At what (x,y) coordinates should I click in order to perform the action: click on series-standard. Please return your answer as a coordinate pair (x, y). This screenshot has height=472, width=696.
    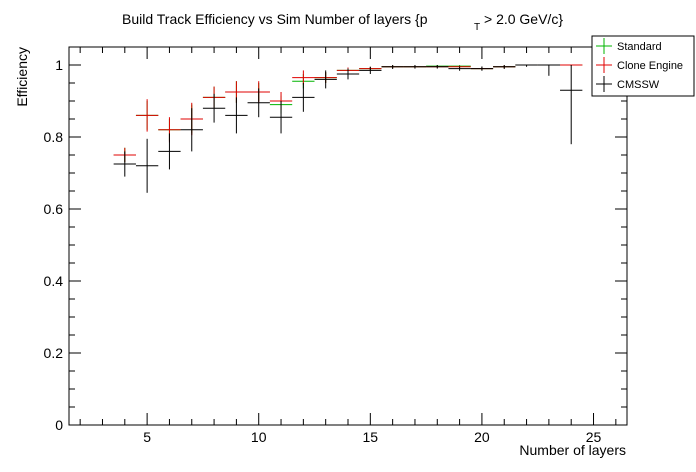
    Looking at the image, I should click on (348, 113).